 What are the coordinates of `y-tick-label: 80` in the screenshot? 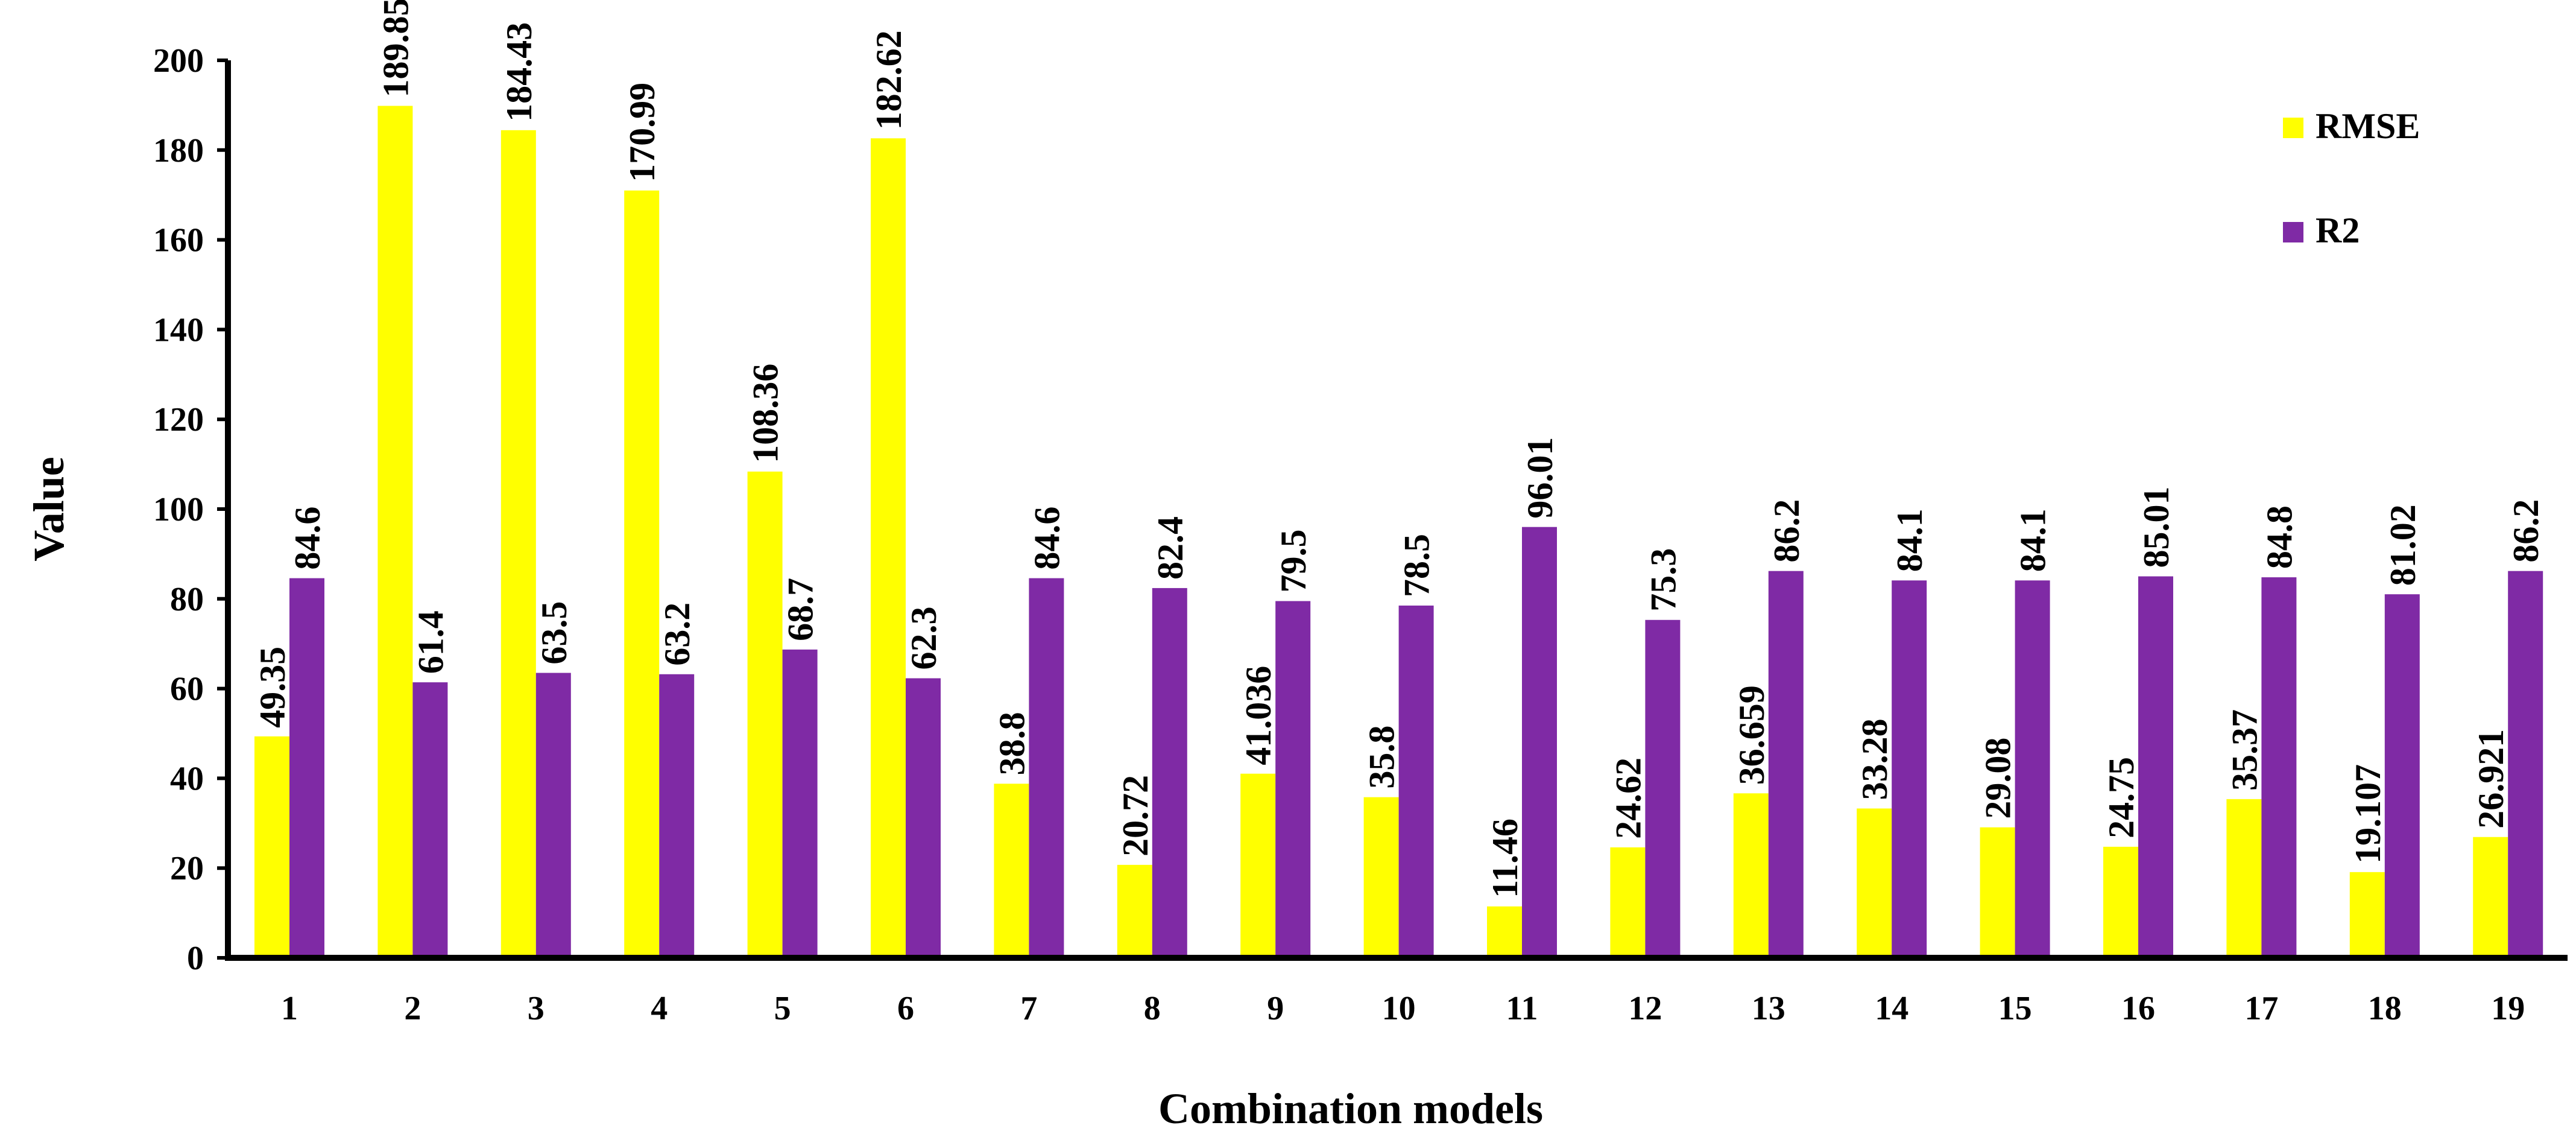 It's located at (187, 599).